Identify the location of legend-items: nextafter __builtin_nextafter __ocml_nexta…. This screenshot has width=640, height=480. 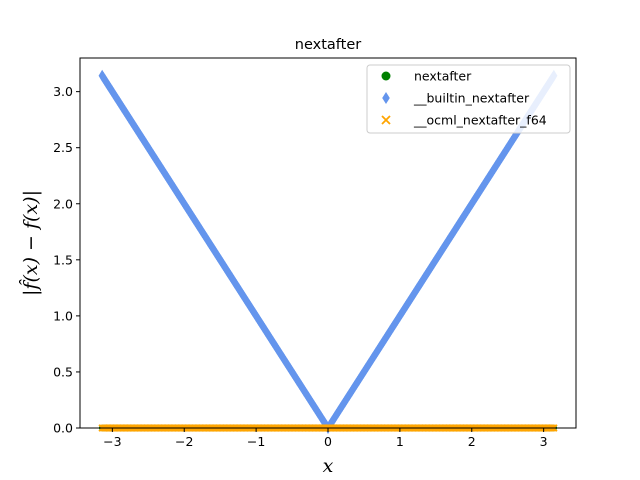
(464, 98).